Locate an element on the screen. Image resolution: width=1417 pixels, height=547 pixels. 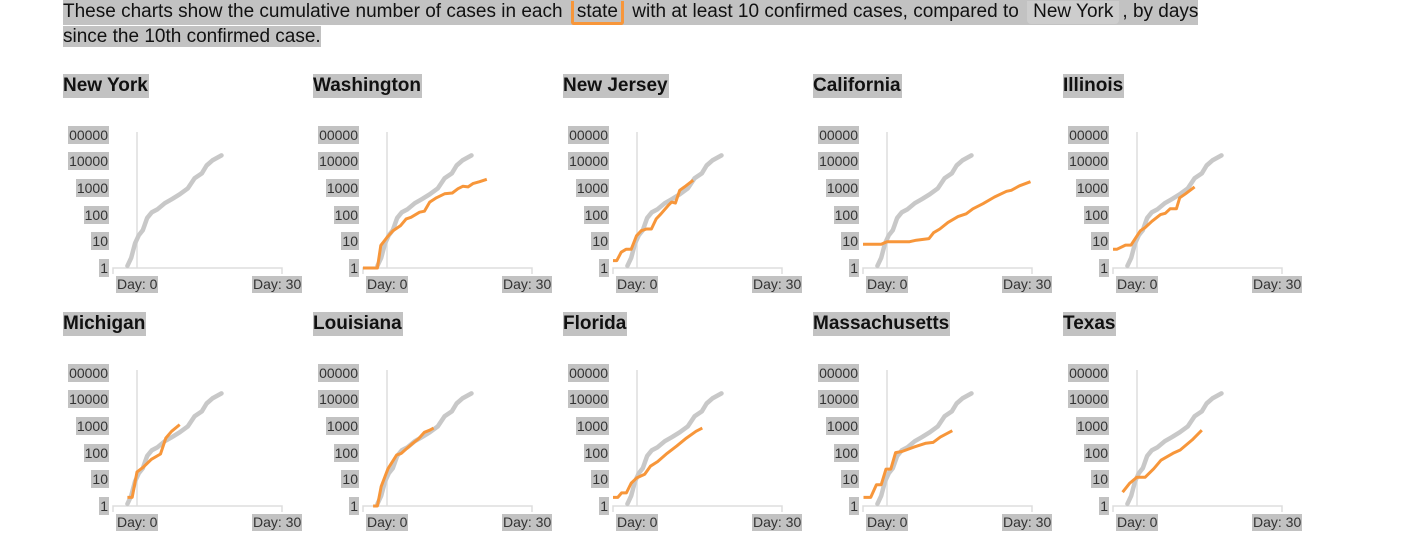
chart-florida: Florida 00000 10000 1000 100 10 1 Day: 0 Day: 30 is located at coordinates (688, 427).